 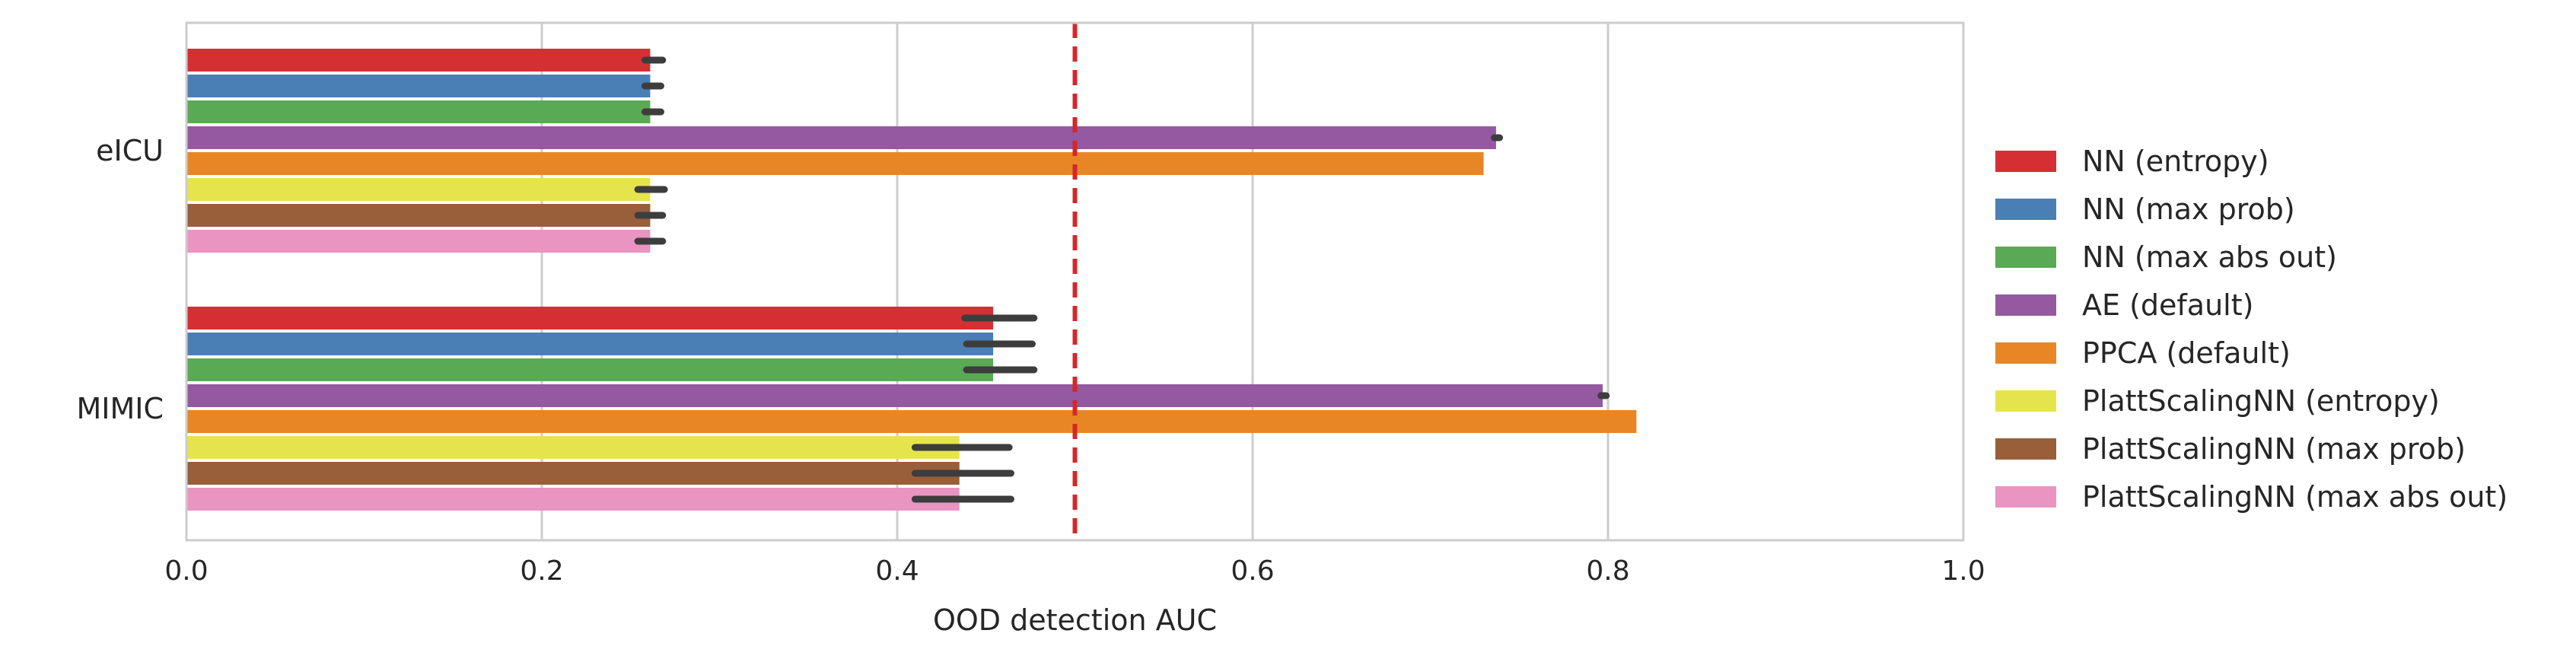 I want to click on legend-label: NN (max abs out), so click(x=2209, y=257).